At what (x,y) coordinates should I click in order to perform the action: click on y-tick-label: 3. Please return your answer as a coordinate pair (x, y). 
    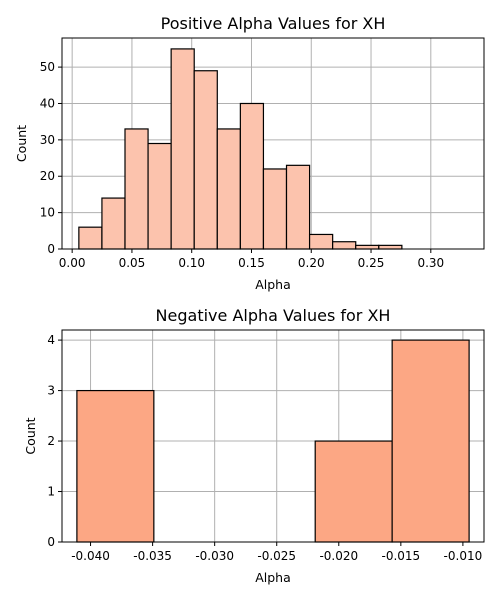
    Looking at the image, I should click on (51, 391).